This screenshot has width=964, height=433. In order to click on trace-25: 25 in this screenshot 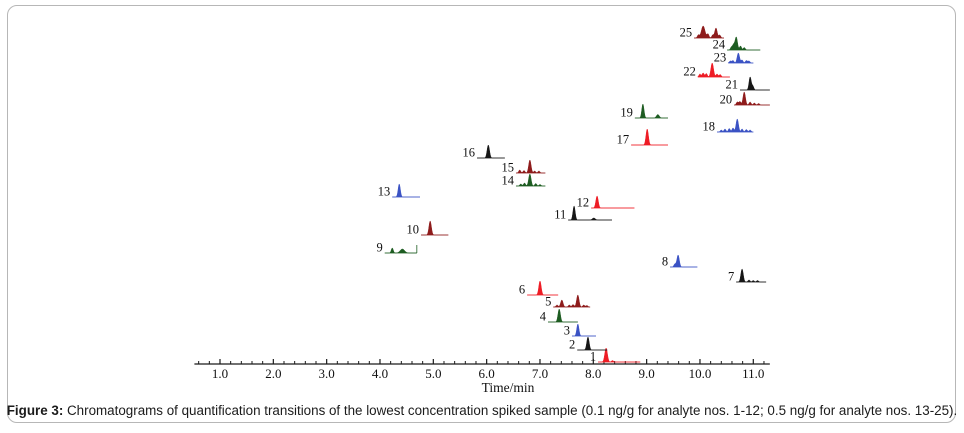, I will do `click(702, 33)`.